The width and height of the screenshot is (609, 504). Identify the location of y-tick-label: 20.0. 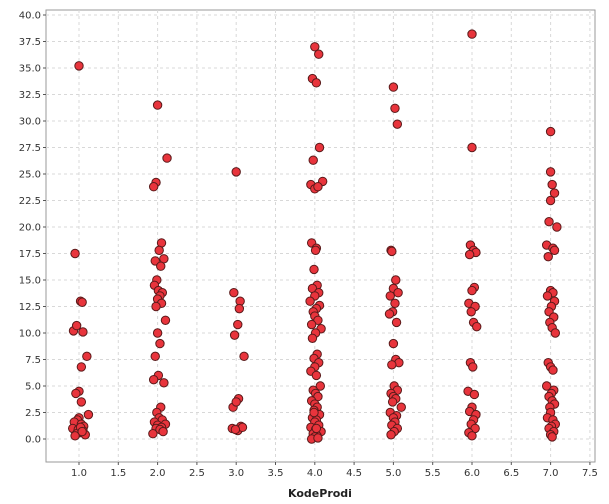
(30, 228).